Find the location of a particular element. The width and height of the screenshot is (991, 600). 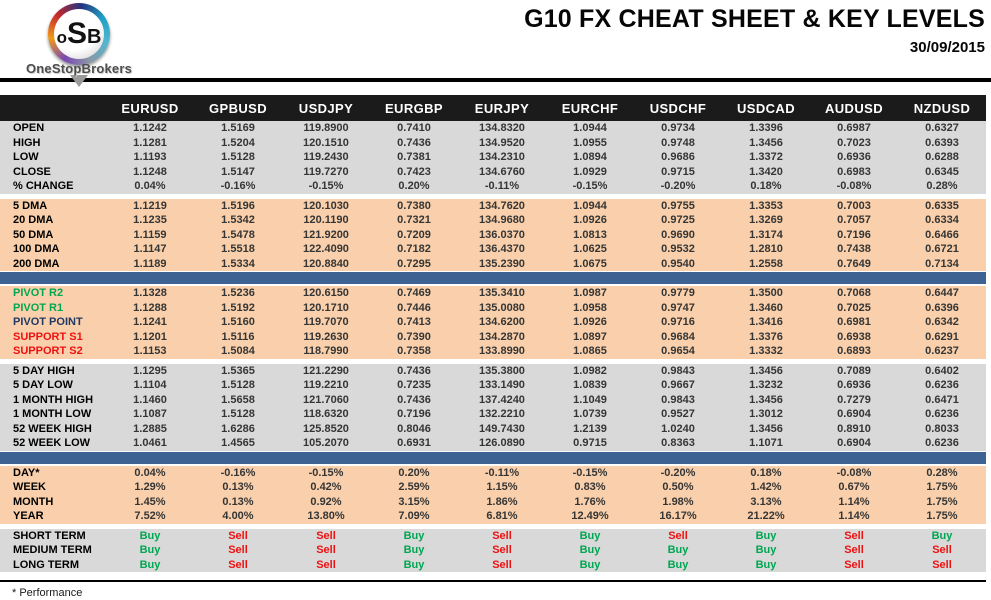

cell-medium-term-usdcad: Buy is located at coordinates (766, 550).